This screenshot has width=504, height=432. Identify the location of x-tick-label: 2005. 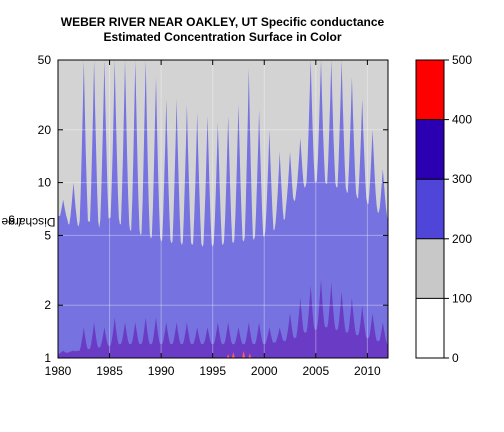
(315, 371).